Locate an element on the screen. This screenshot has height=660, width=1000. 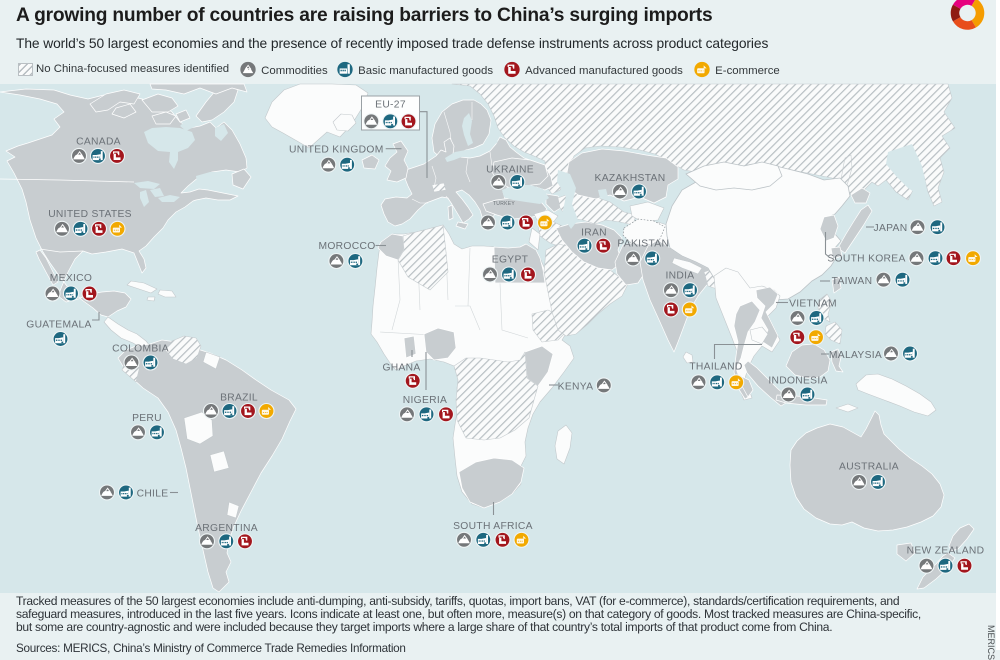
svg-text: SOUTH AFRICA is located at coordinates (493, 526).